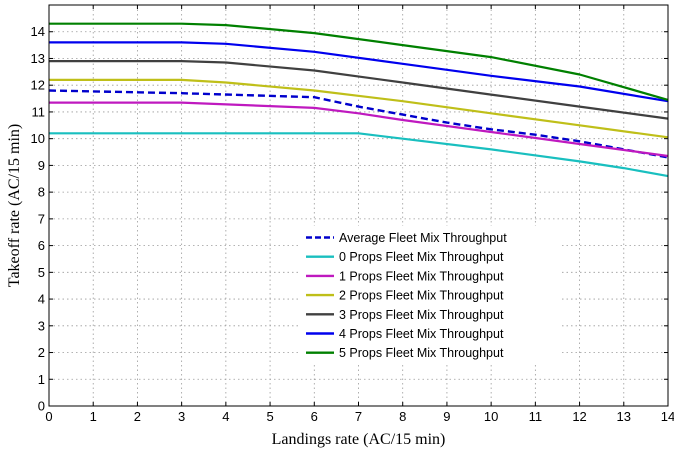  Describe the element at coordinates (14, 205) in the screenshot. I see `y-axis-label: Takeoff rate (AC/15 min)` at that location.